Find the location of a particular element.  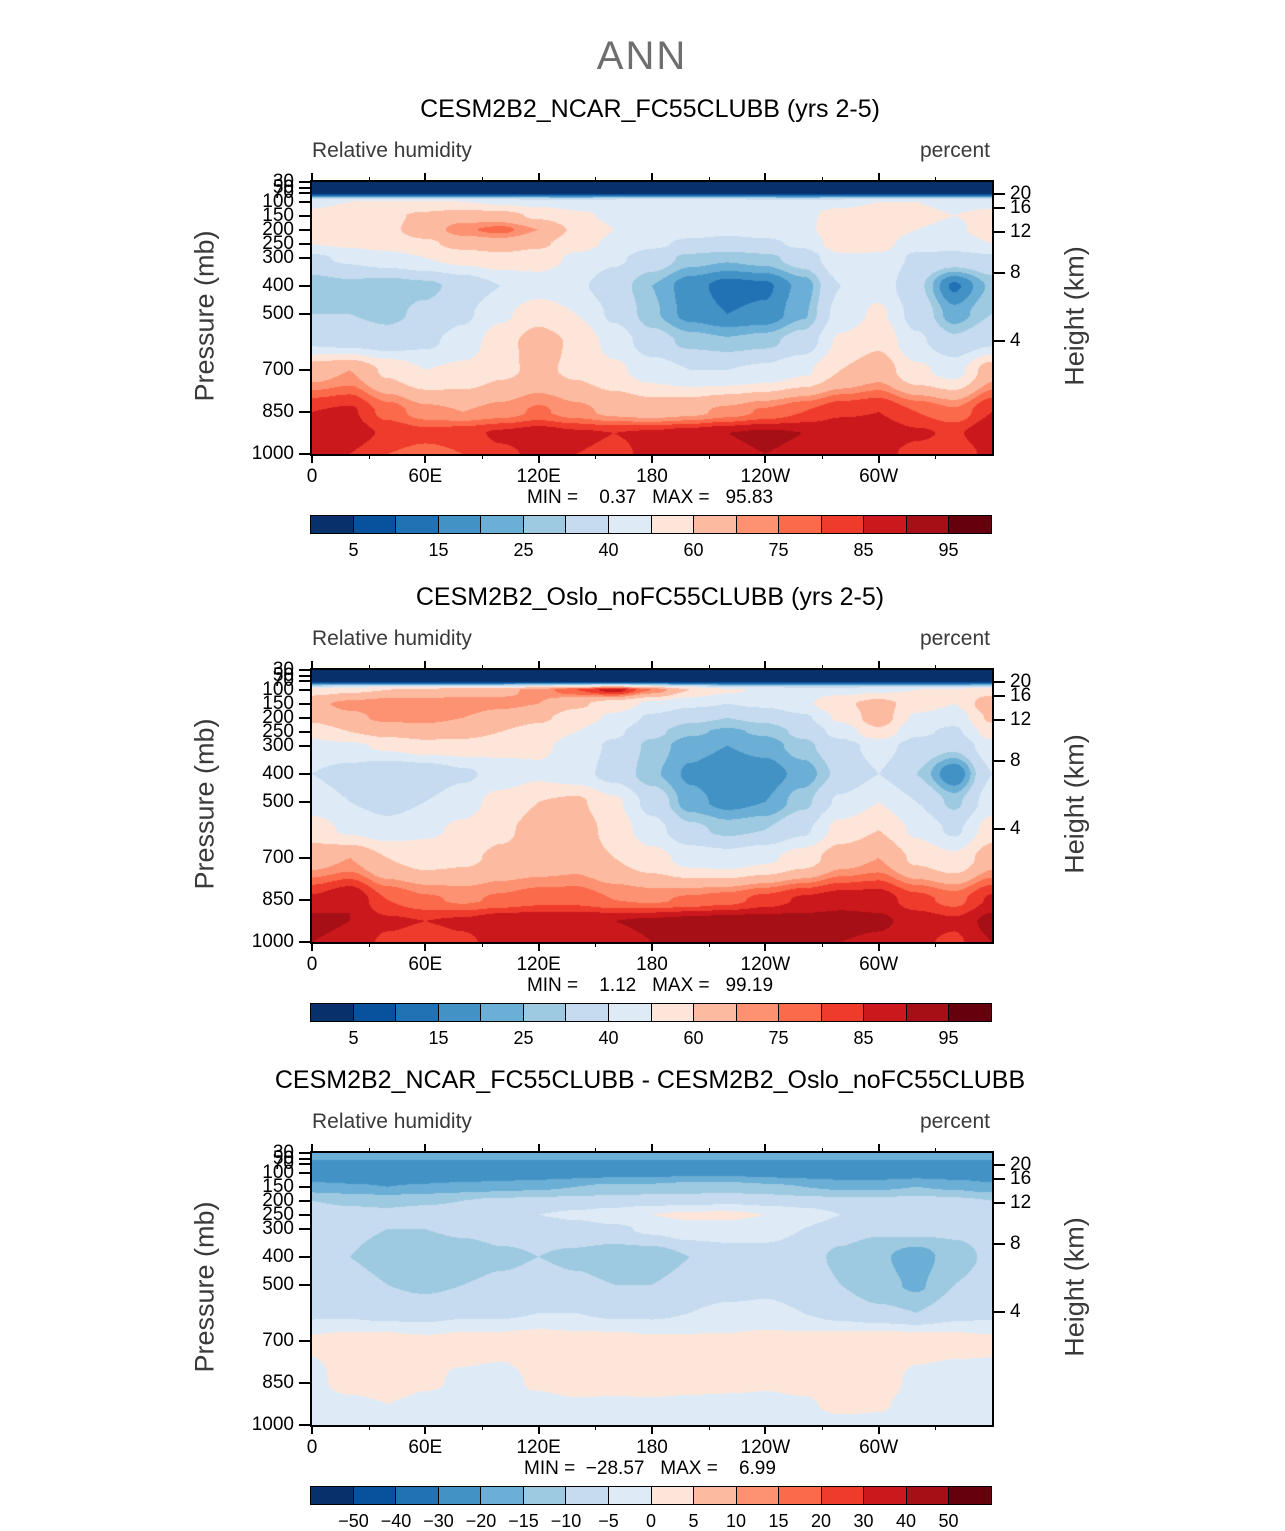

minmax-label: MIN = 0.37 MAX = 95.83 is located at coordinates (650, 497).